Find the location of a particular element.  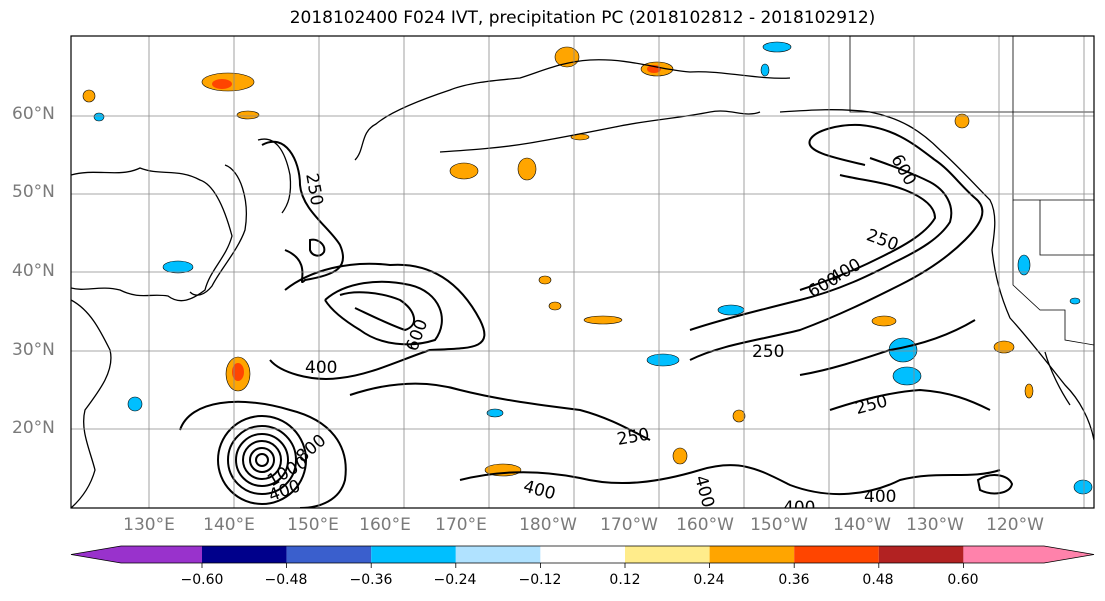

lon-label-130w: 130°W is located at coordinates (935, 525).